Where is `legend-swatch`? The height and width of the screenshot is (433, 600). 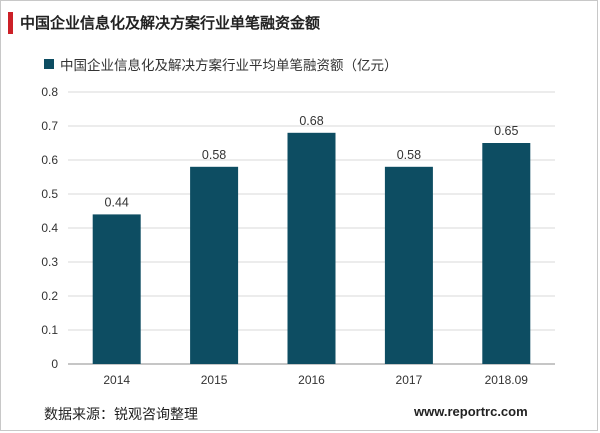 legend-swatch is located at coordinates (49, 64).